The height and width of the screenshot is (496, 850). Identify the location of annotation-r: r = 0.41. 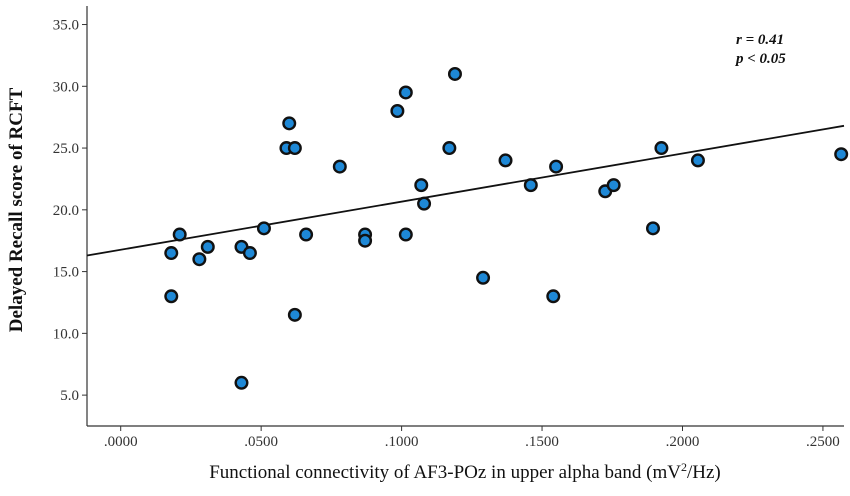
(760, 40).